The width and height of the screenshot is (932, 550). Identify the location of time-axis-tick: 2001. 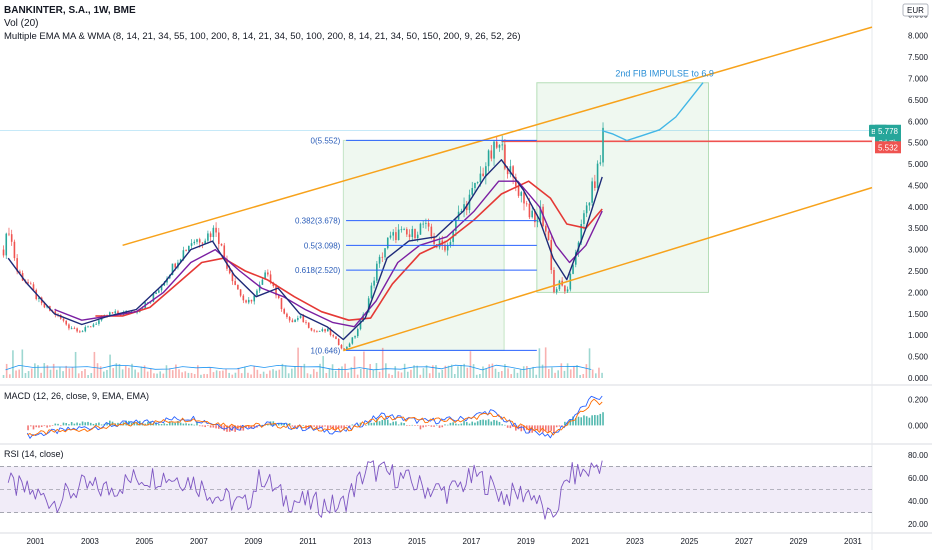
(36, 541).